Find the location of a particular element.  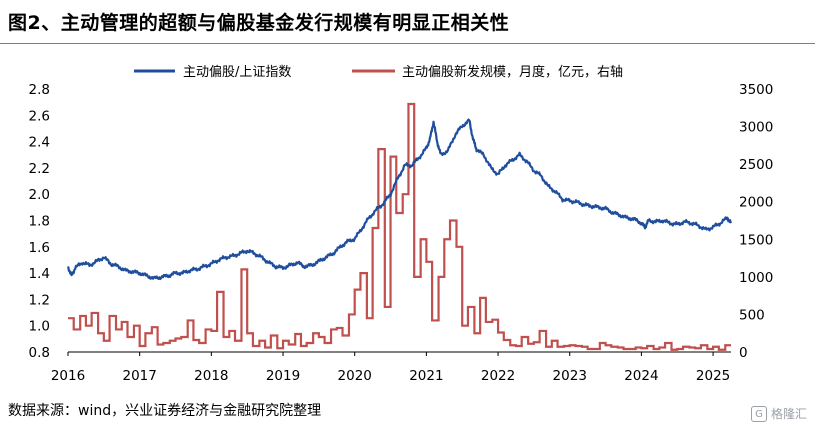

title-divider is located at coordinates (407, 43).